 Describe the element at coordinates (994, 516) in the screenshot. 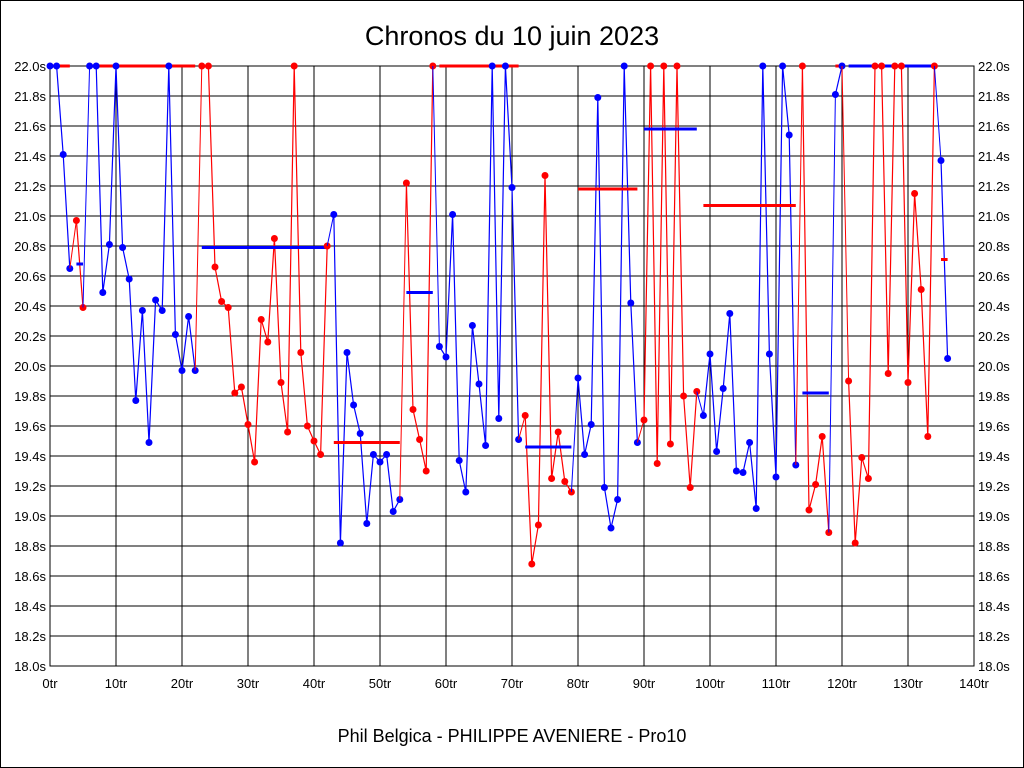

I see `y-tick-label: 19.0s` at that location.